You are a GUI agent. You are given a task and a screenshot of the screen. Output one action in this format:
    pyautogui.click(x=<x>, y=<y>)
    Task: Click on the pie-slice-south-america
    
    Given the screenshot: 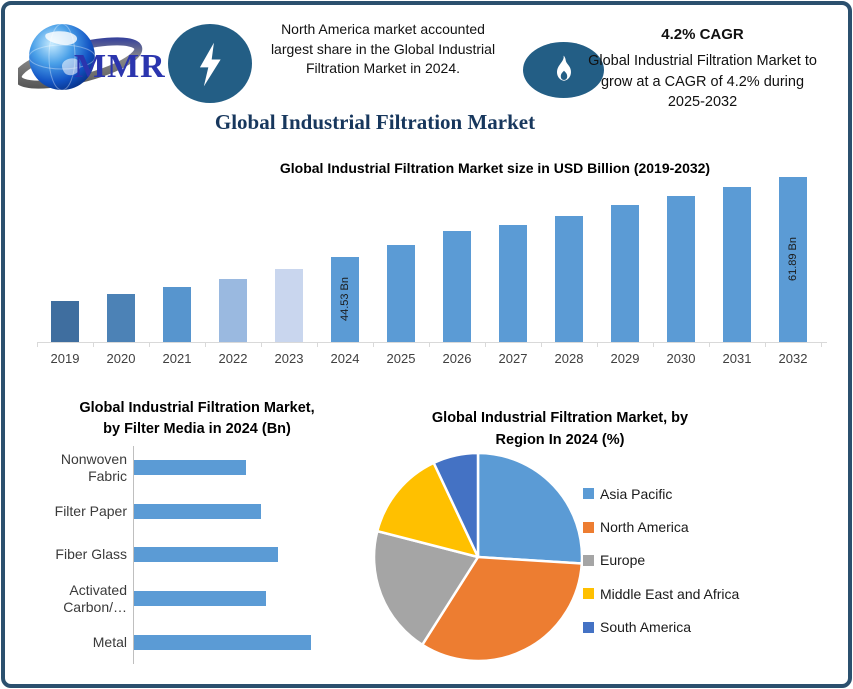 What is the action you would take?
    pyautogui.click(x=456, y=505)
    